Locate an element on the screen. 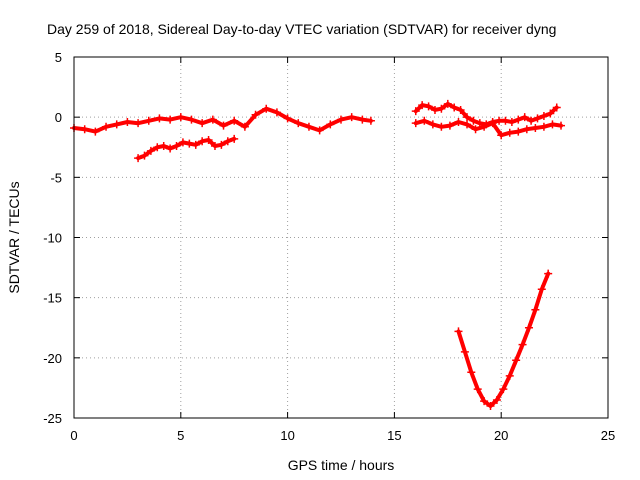 This screenshot has height=480, width=640. y-tick-label: -25 is located at coordinates (52, 418).